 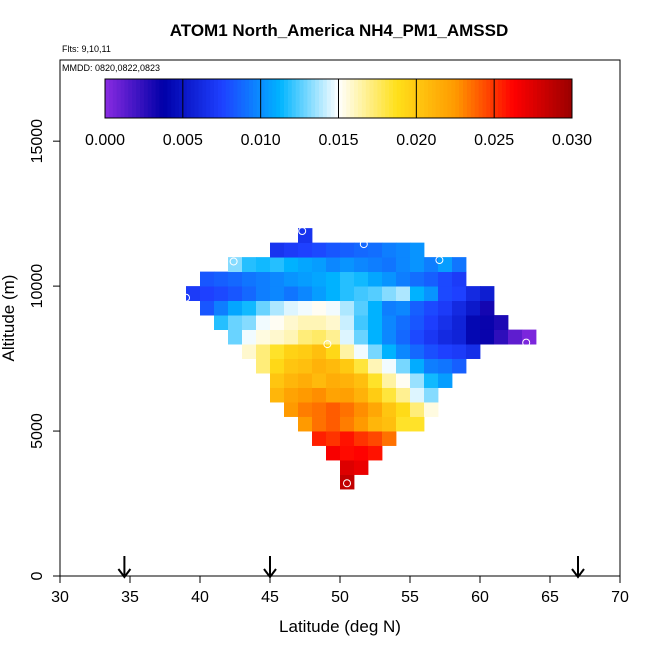 What do you see at coordinates (620, 597) in the screenshot?
I see `x-tick-label: 70` at bounding box center [620, 597].